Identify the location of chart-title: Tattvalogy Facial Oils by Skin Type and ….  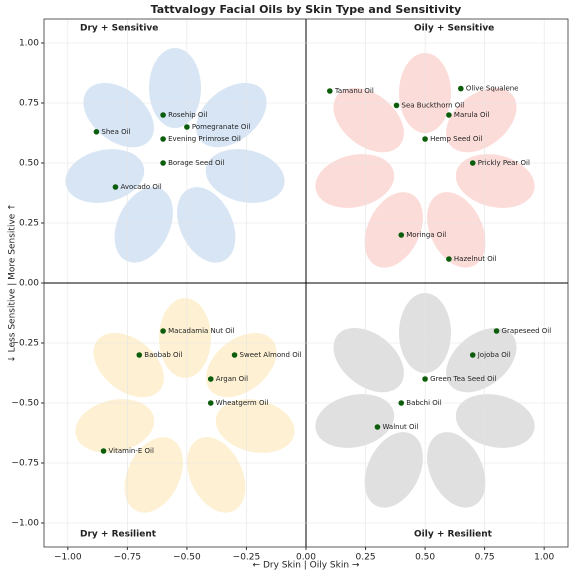
(306, 9).